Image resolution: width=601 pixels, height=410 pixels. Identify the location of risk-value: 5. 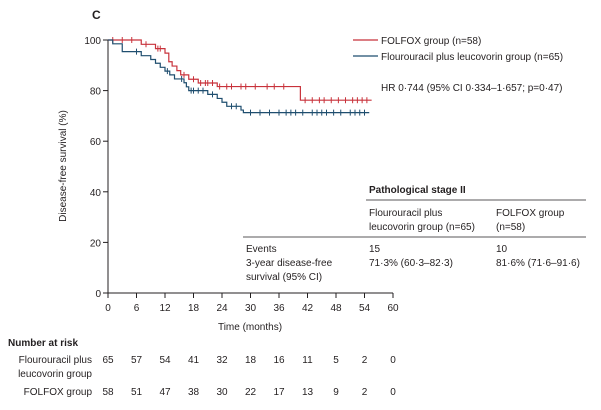
(336, 360).